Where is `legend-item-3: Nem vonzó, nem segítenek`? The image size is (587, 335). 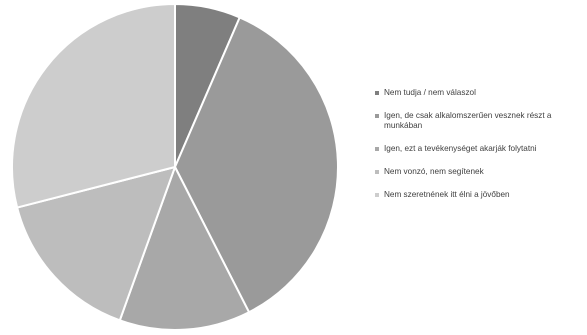
legend-item-3: Nem vonzó, nem segítenek is located at coordinates (480, 172).